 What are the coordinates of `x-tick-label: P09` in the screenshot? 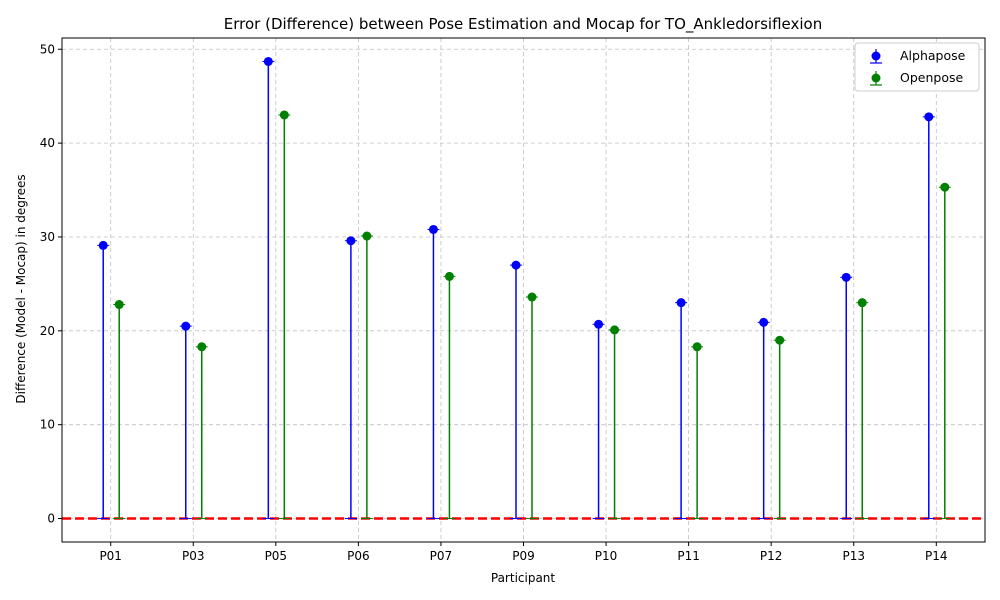 It's located at (523, 556).